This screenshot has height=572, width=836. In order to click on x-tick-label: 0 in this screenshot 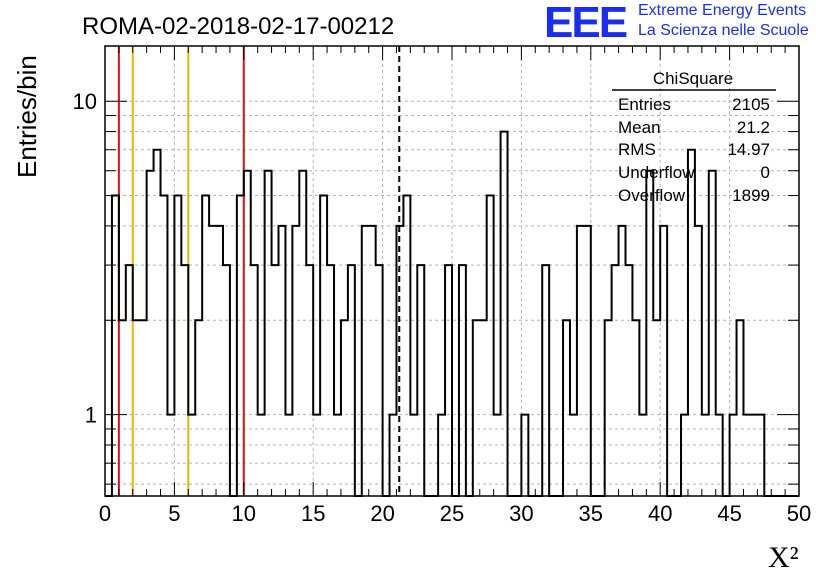, I will do `click(105, 513)`.